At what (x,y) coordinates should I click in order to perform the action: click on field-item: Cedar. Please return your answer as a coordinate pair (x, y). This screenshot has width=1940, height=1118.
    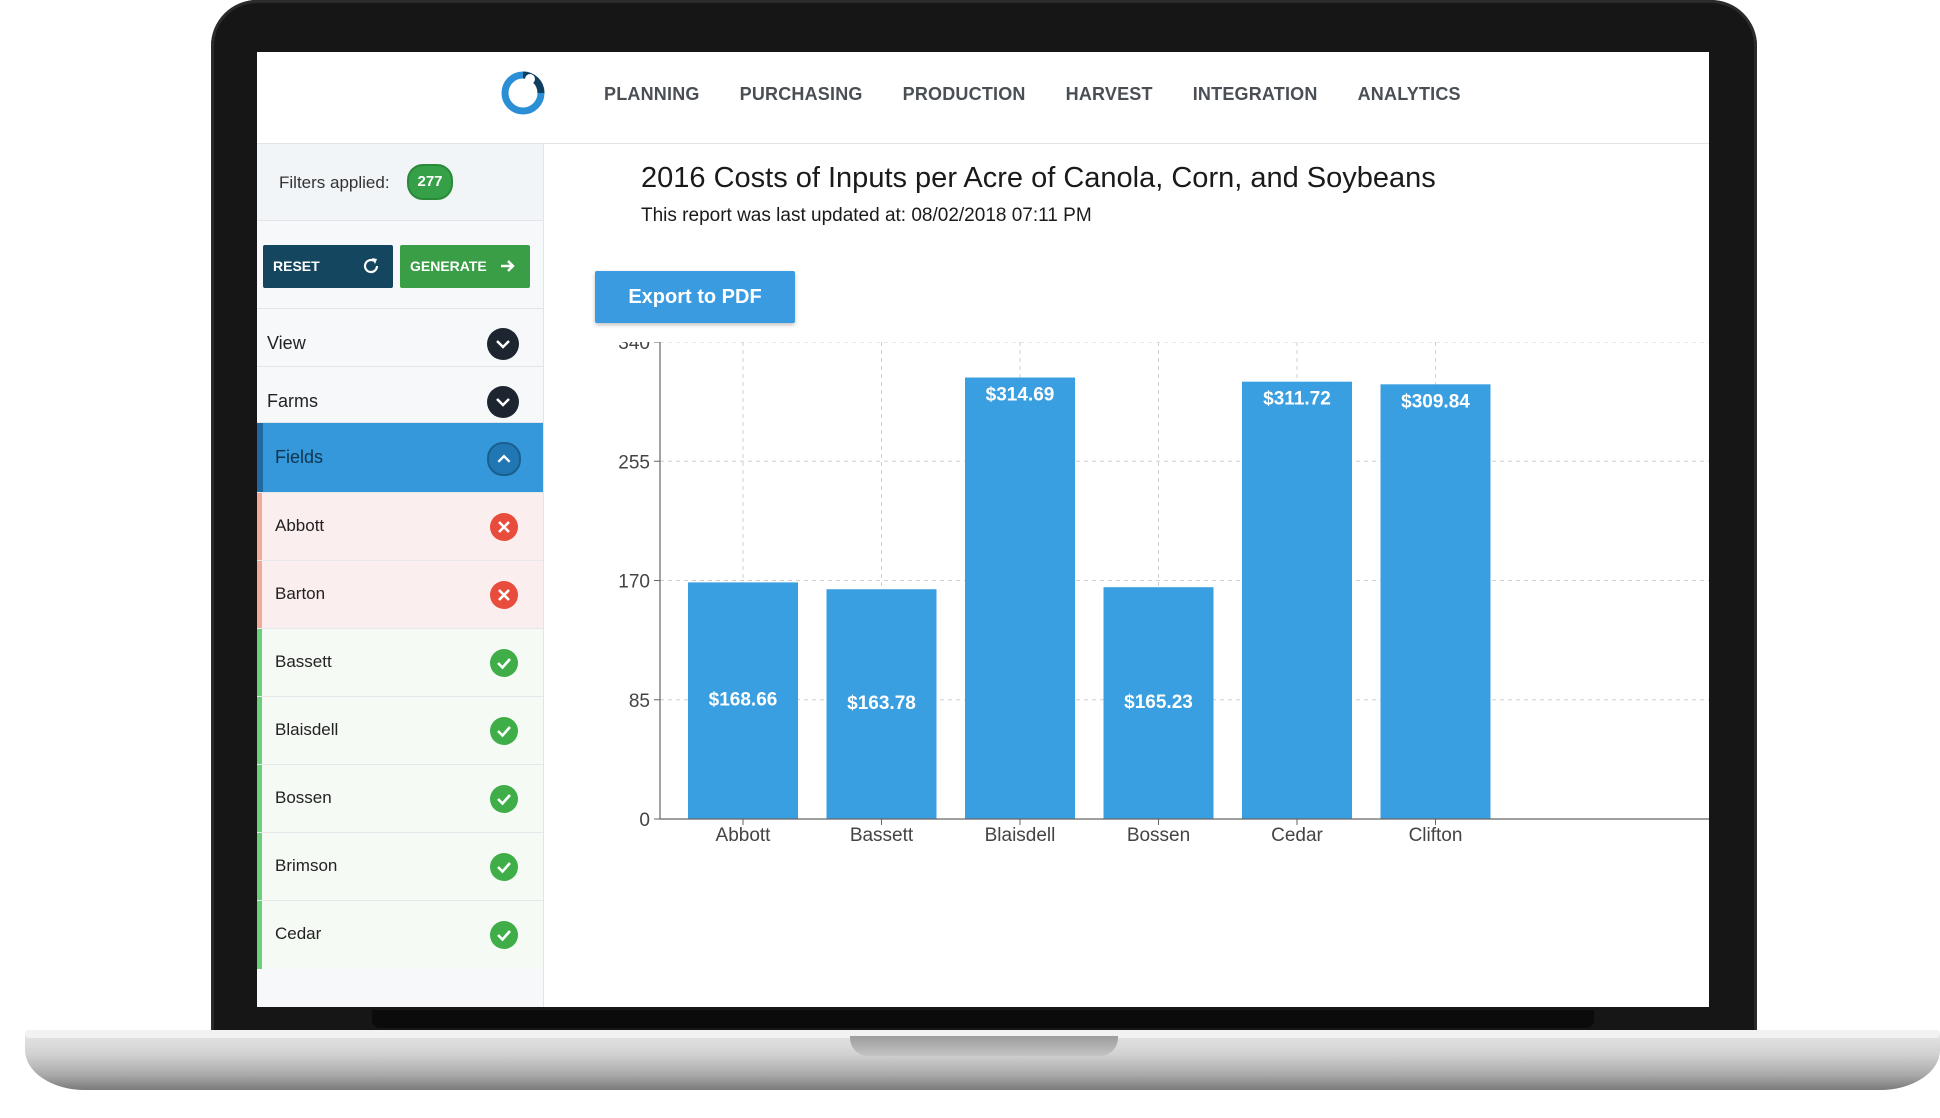
    Looking at the image, I should click on (400, 934).